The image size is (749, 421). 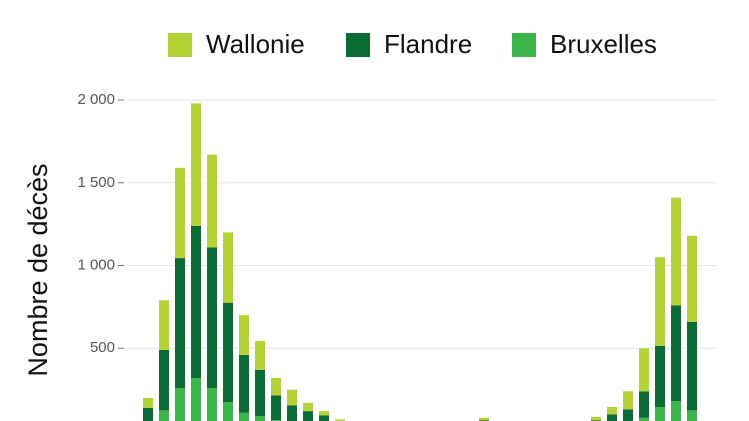 What do you see at coordinates (255, 44) in the screenshot?
I see `legend-label: Wallonie` at bounding box center [255, 44].